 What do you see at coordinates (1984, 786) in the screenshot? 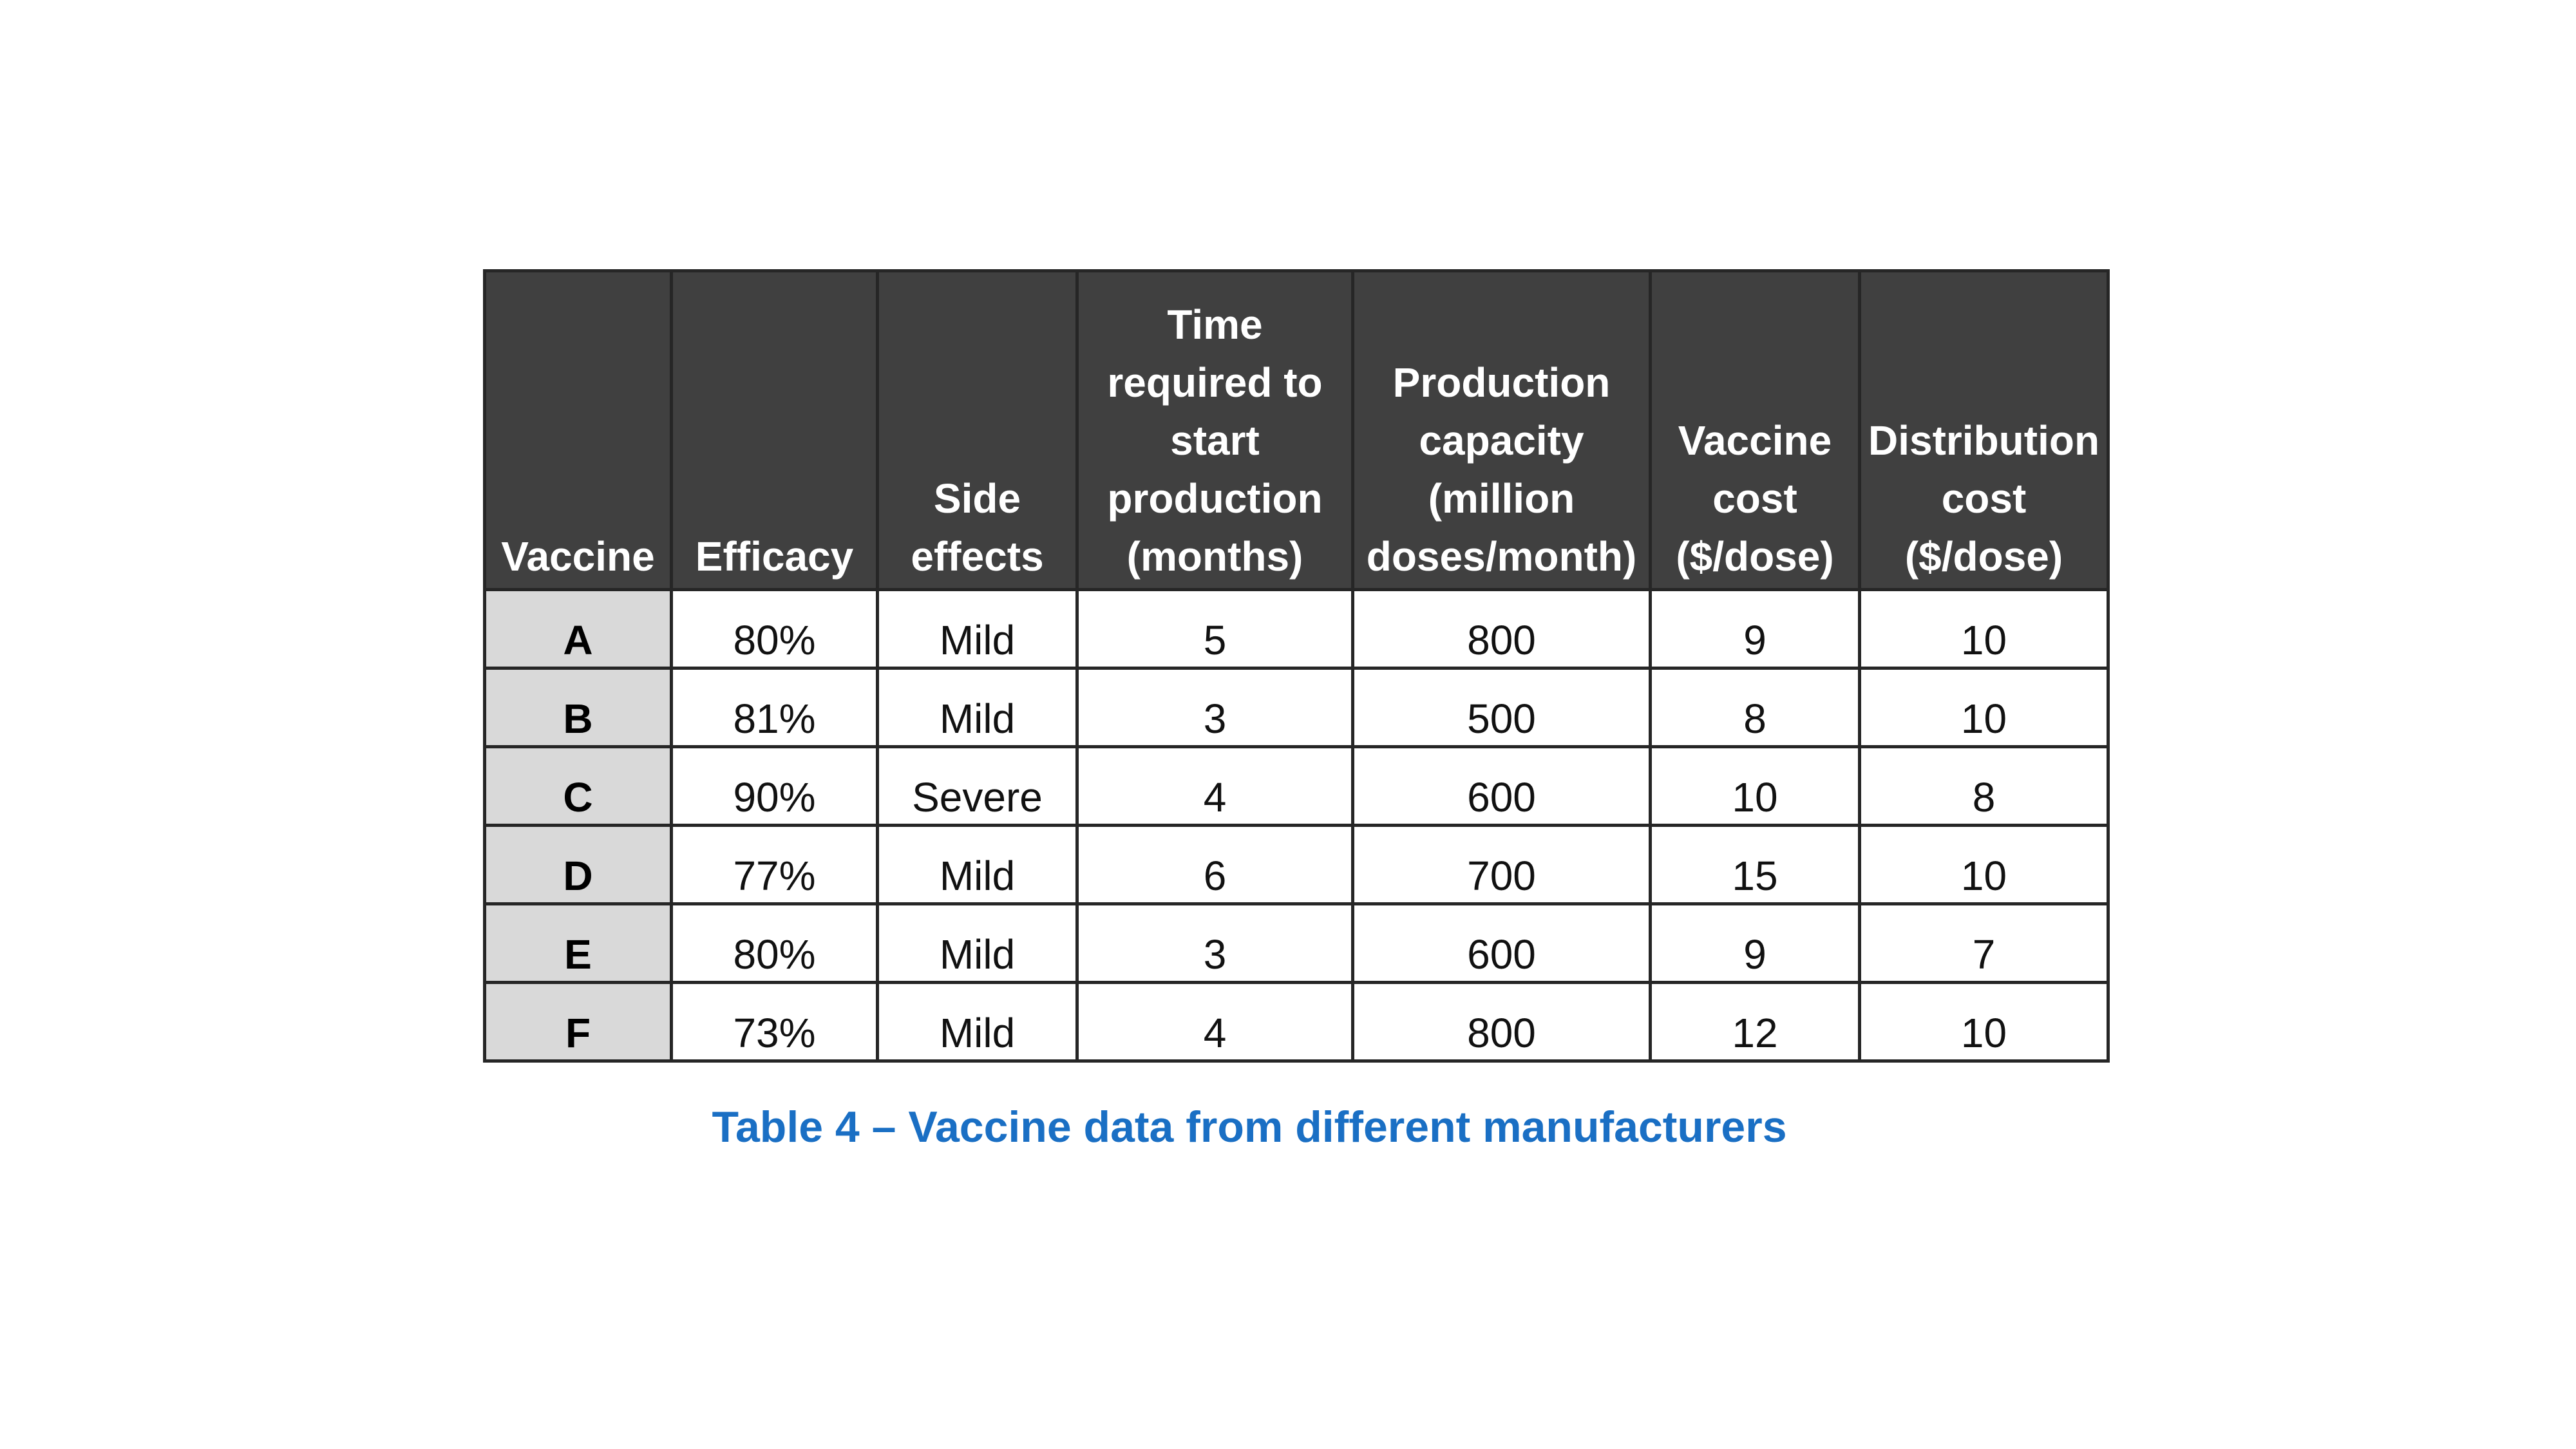
I see `distribution-cost-cell: 8` at bounding box center [1984, 786].